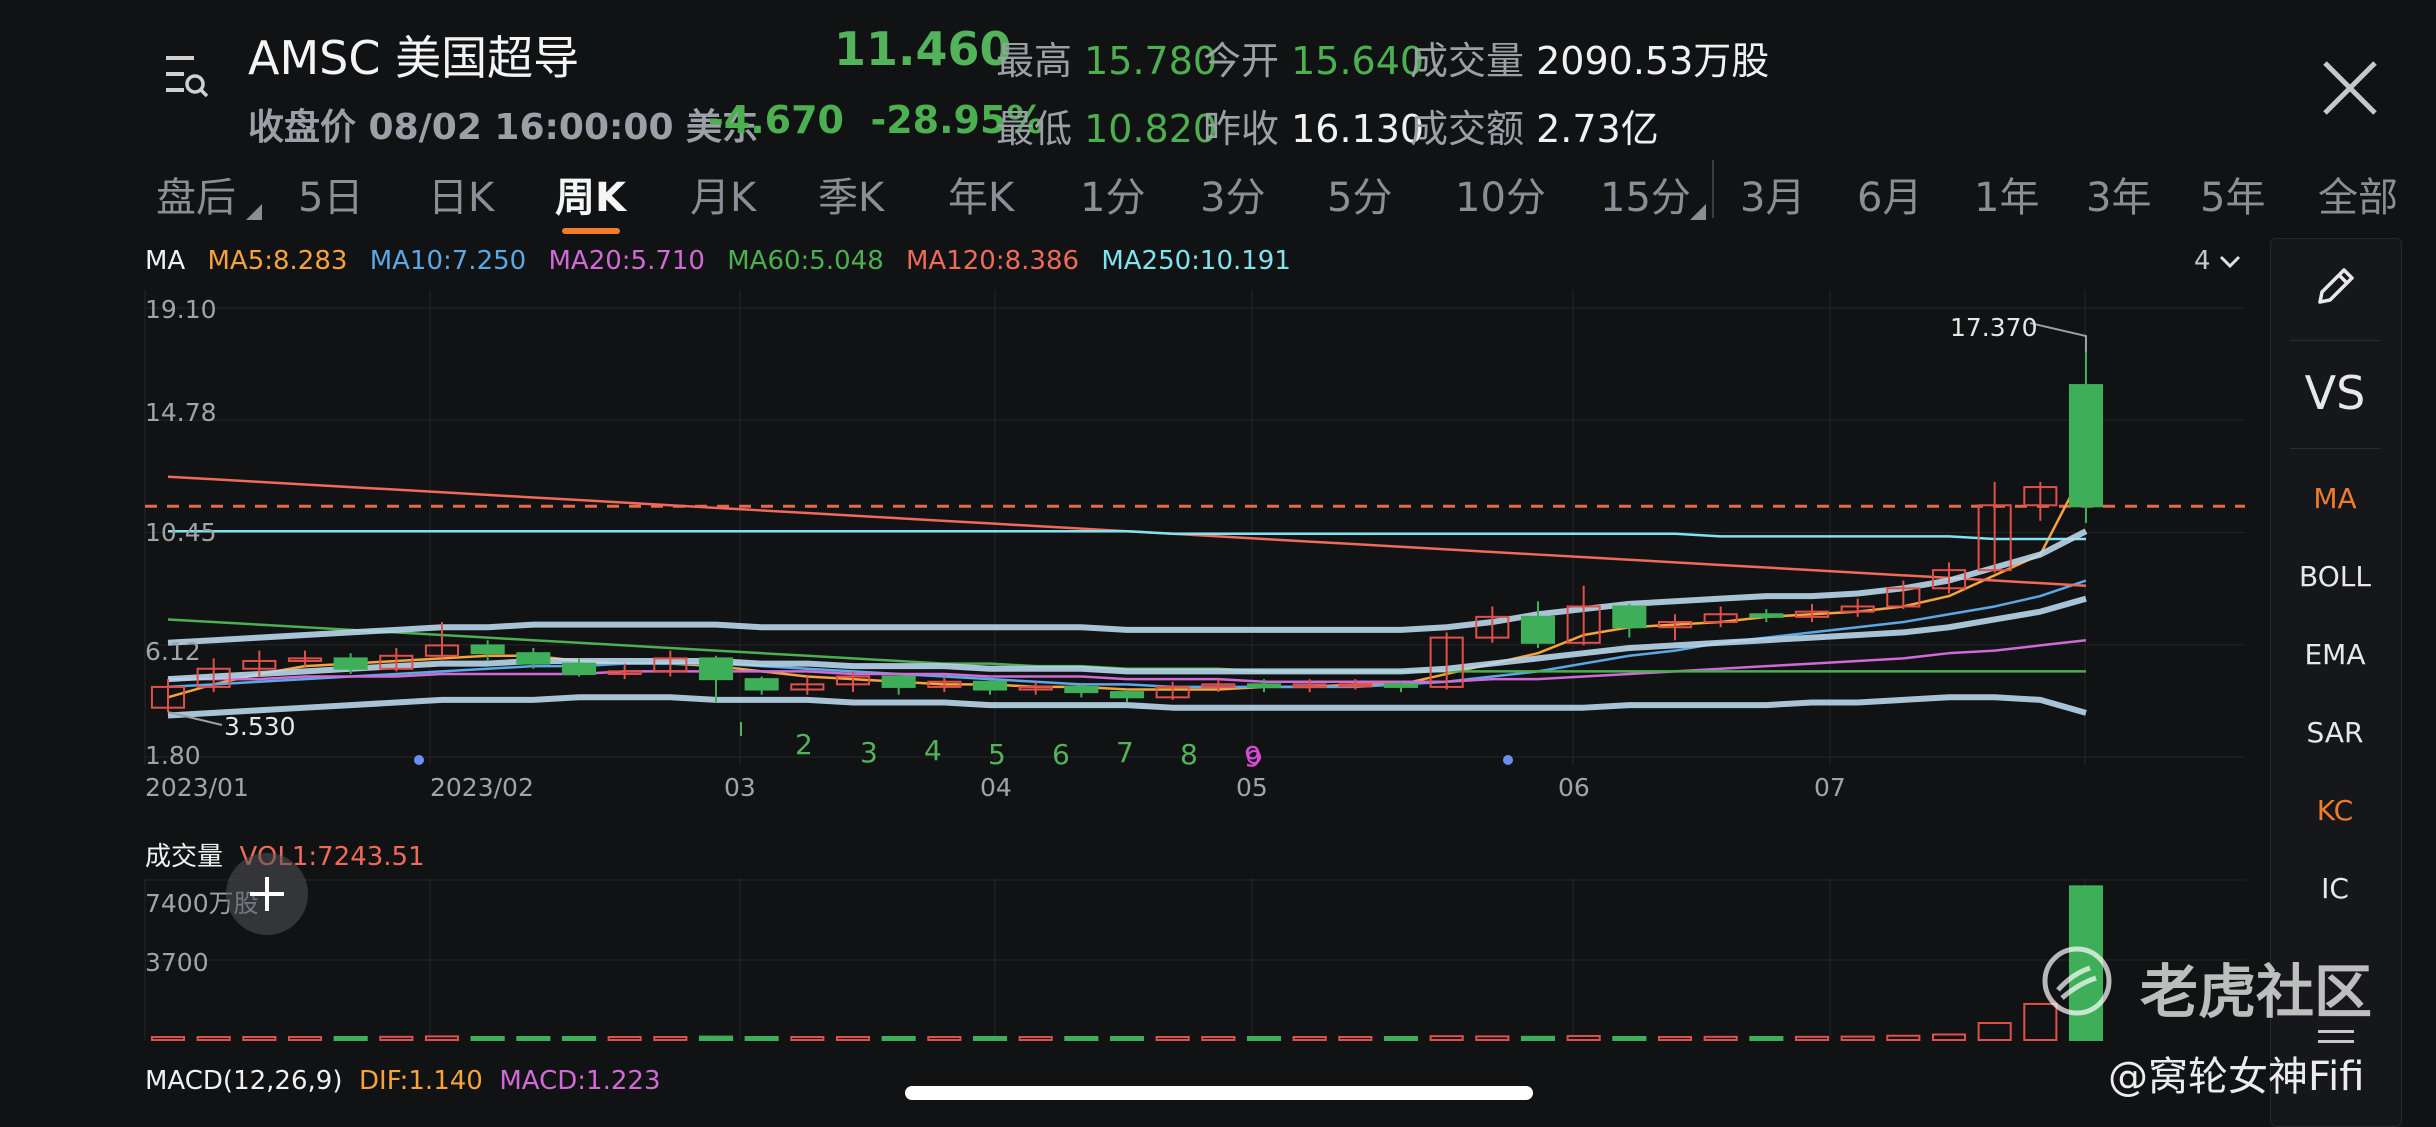 Image resolution: width=2436 pixels, height=1127 pixels. Describe the element at coordinates (993, 261) in the screenshot. I see `ma120-legend: MA120:8.386` at that location.